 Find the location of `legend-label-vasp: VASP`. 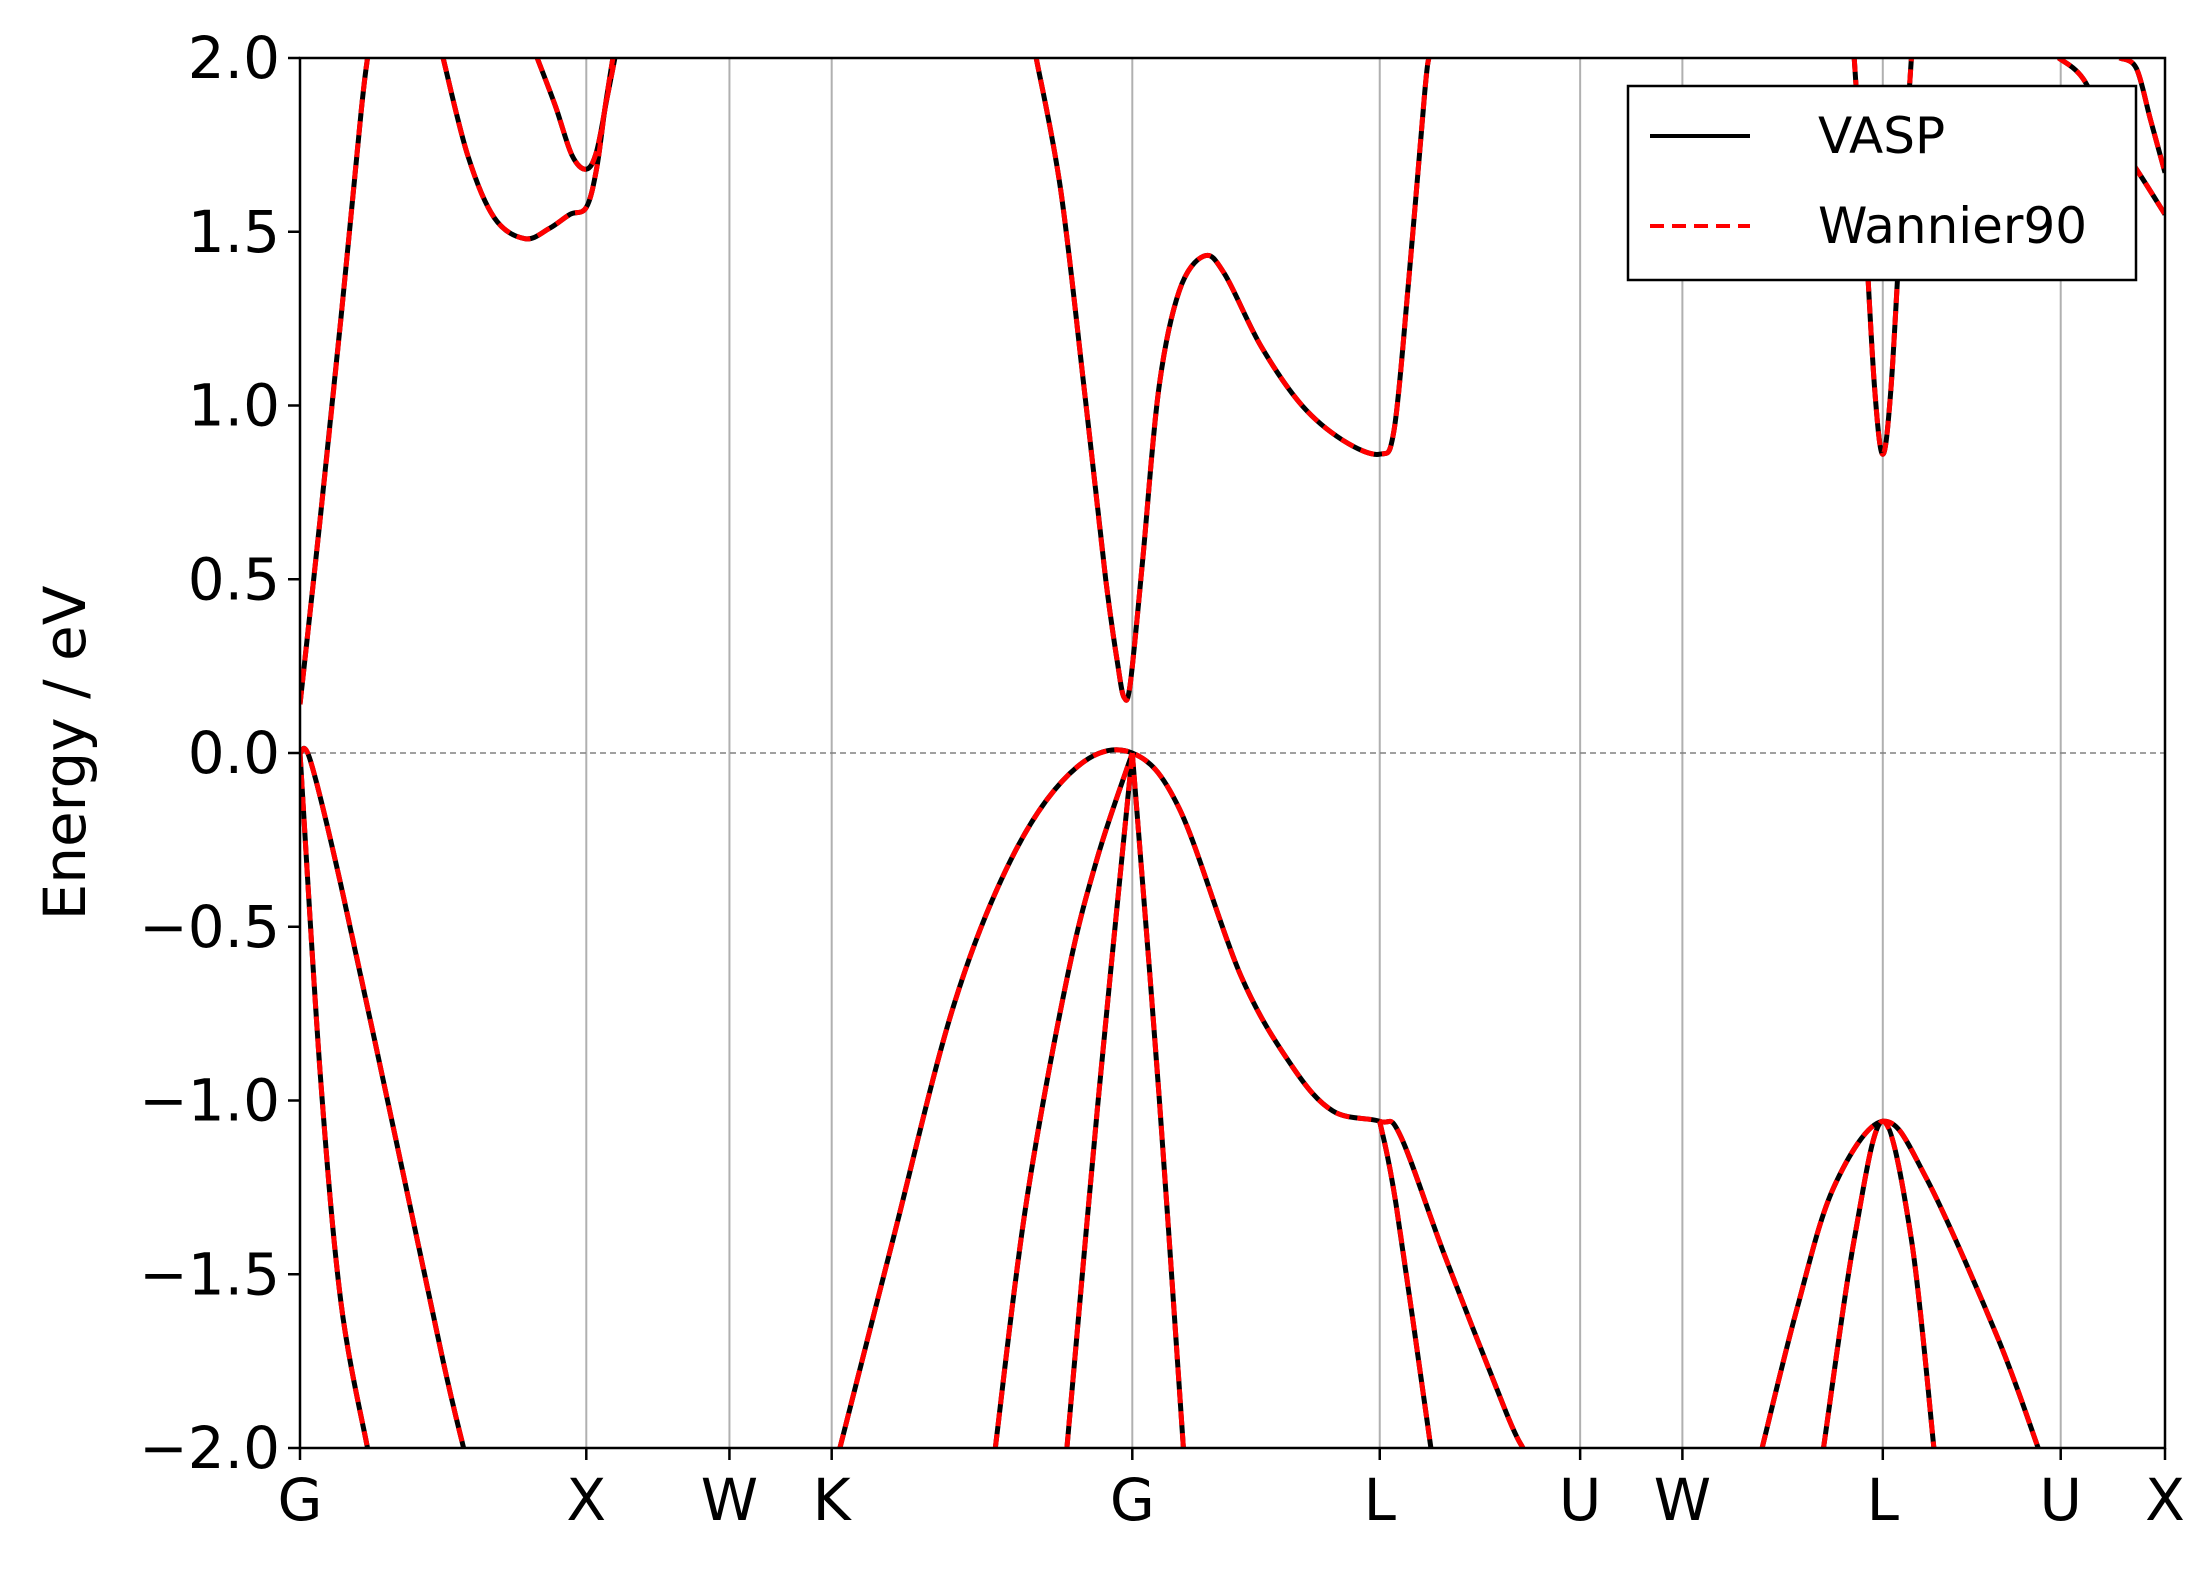

legend-label-vasp: VASP is located at coordinates (1881, 136).